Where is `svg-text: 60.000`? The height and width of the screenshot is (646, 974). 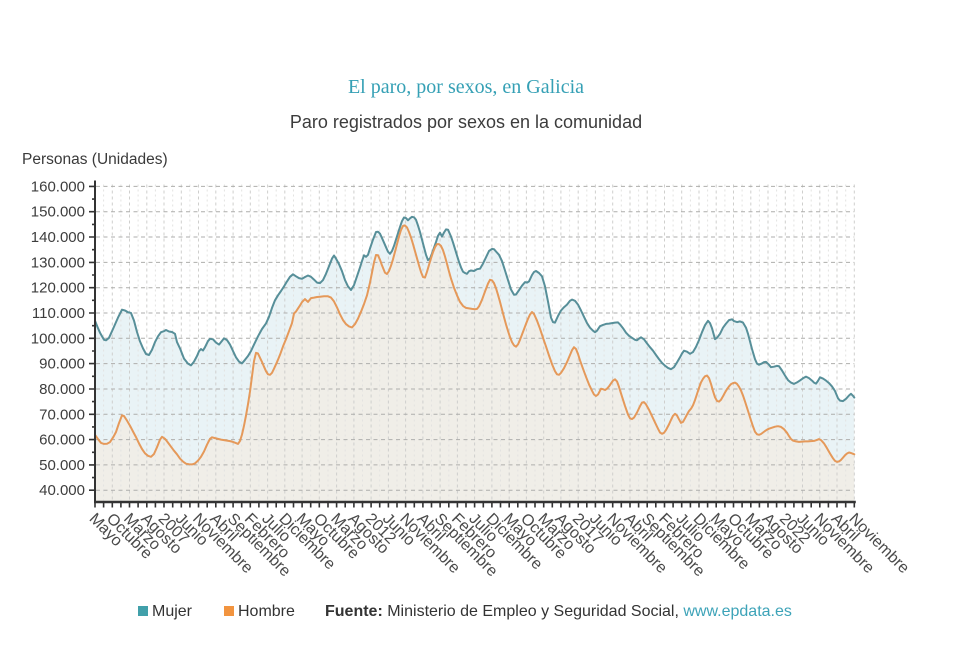
svg-text: 60.000 is located at coordinates (62, 440).